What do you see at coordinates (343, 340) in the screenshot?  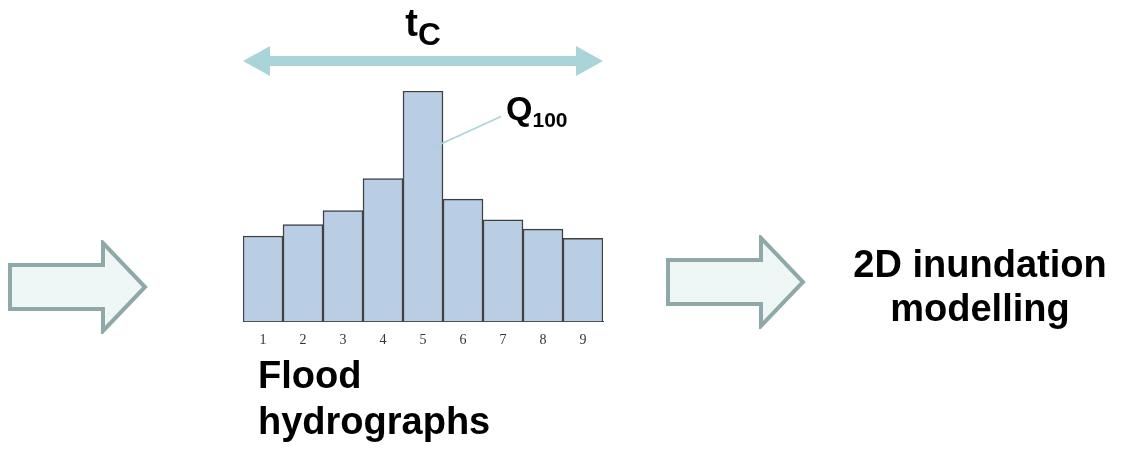 I see `x-tick-label: 3` at bounding box center [343, 340].